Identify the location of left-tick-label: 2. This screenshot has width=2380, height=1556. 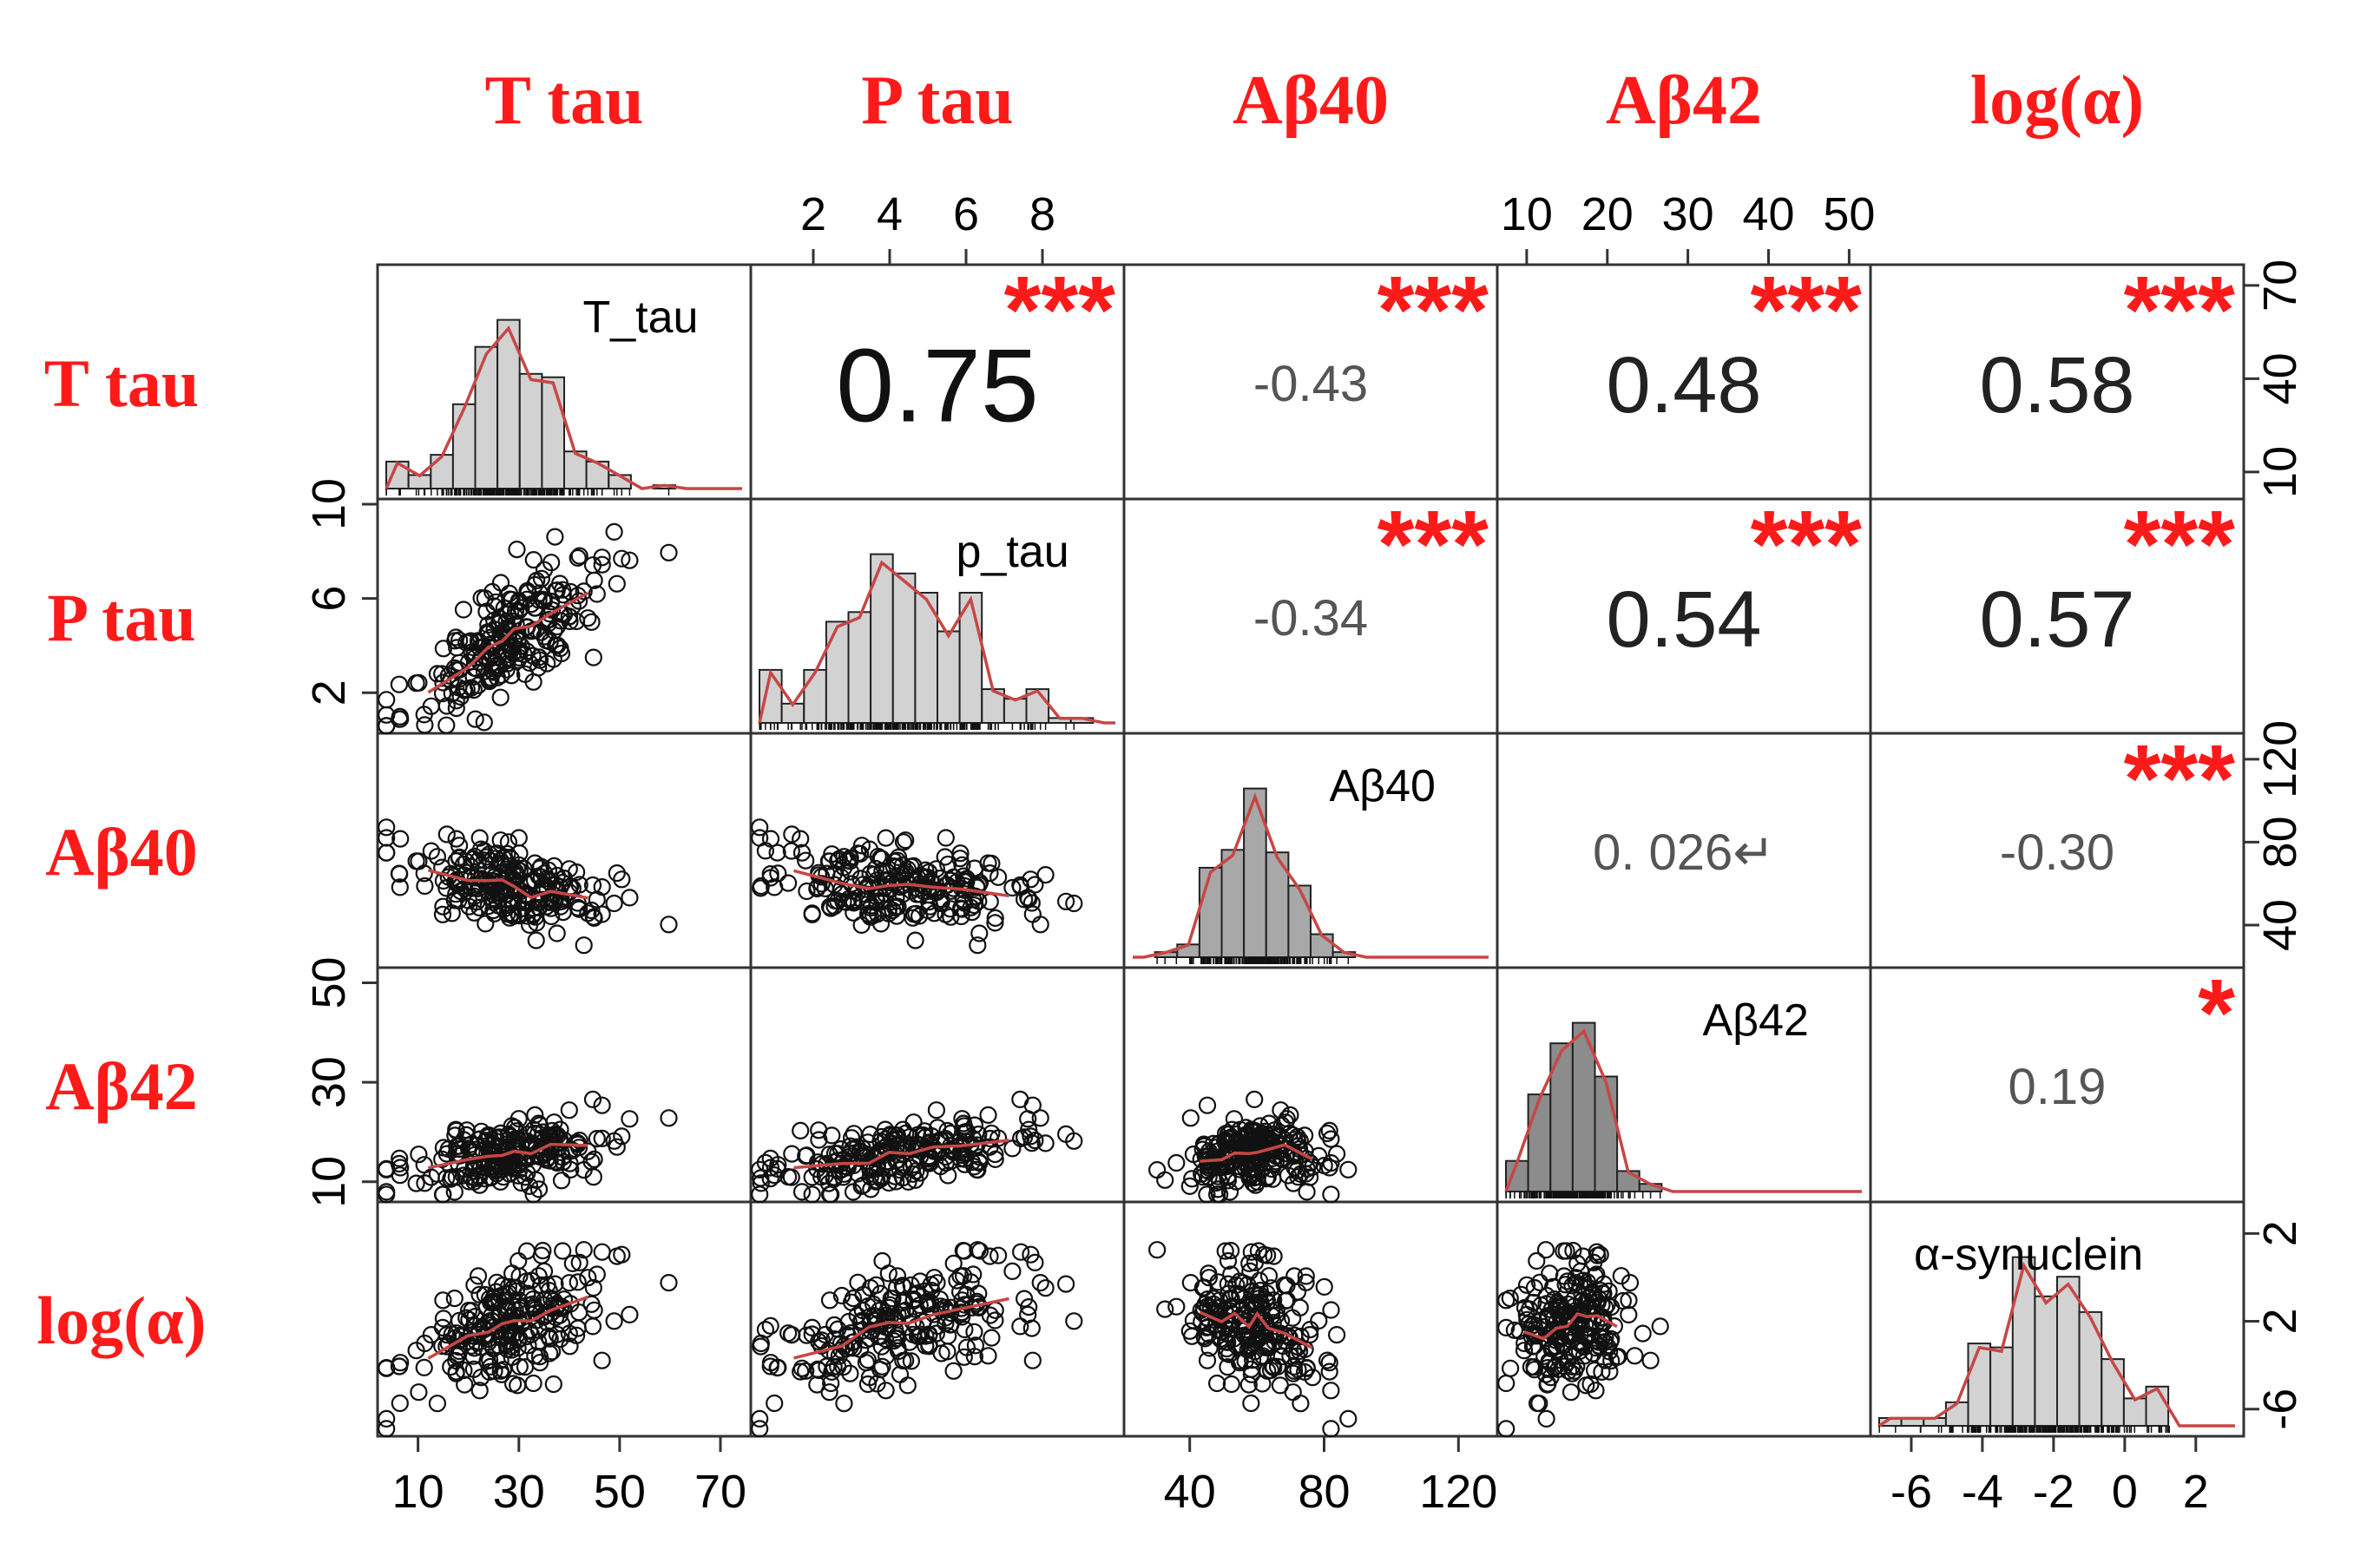
(329, 693).